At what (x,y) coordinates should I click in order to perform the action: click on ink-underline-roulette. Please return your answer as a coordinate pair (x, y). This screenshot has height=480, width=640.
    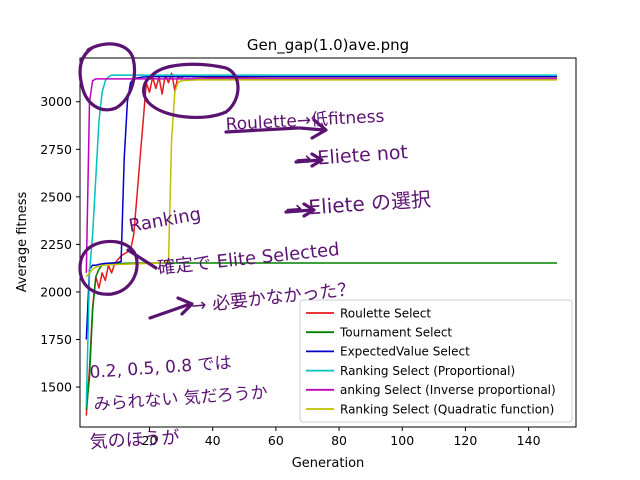
    Looking at the image, I should click on (262, 130).